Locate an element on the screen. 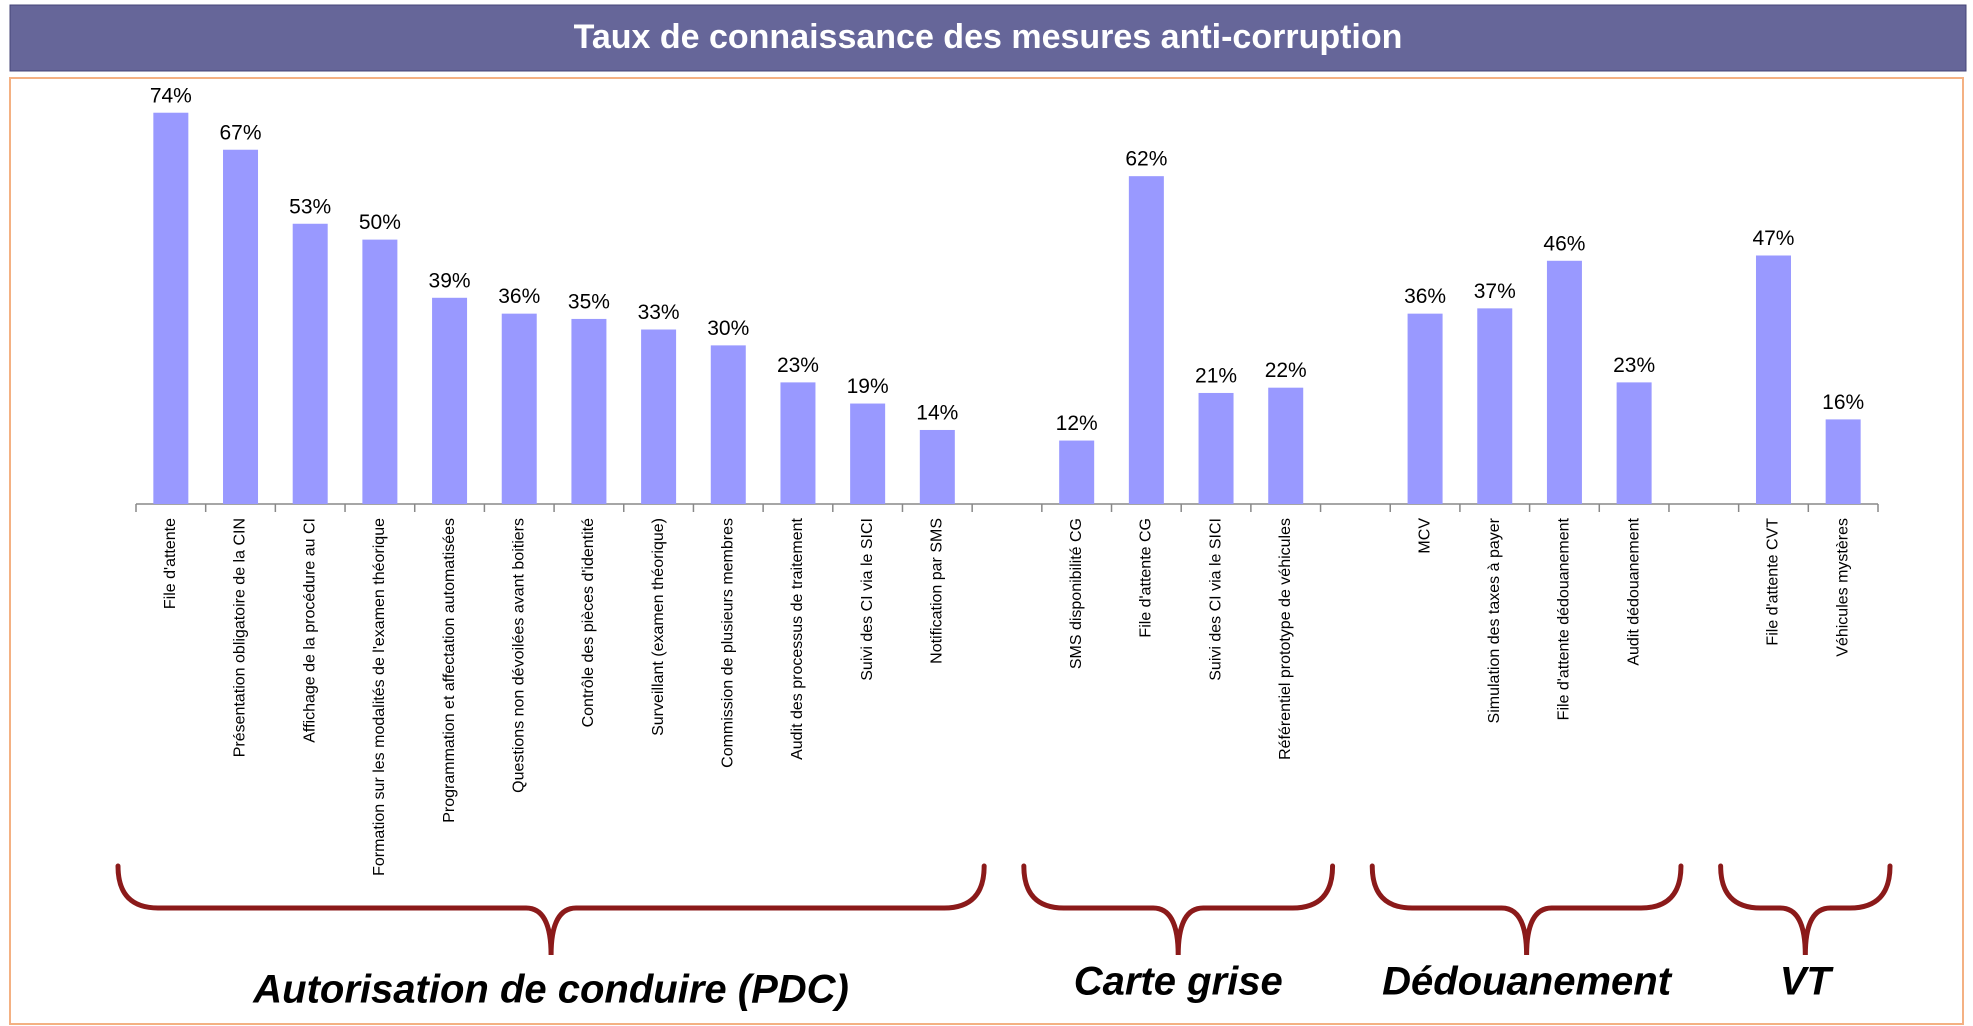  x-tick-label: File d'attente CVT is located at coordinates (1773, 582).